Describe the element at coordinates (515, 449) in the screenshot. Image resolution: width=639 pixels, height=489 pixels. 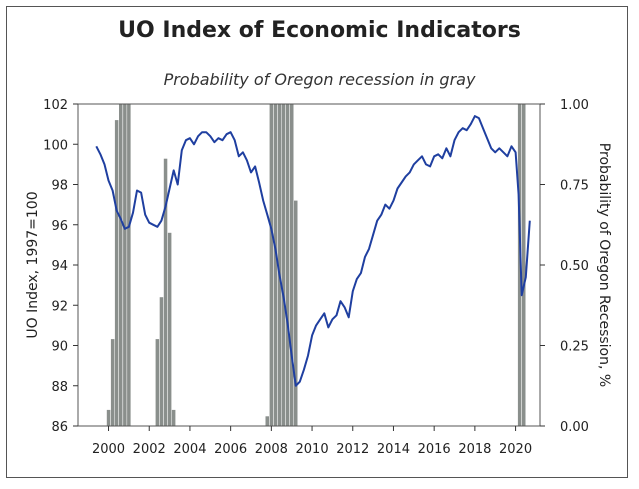
I see `x-tick-label: 2020` at that location.